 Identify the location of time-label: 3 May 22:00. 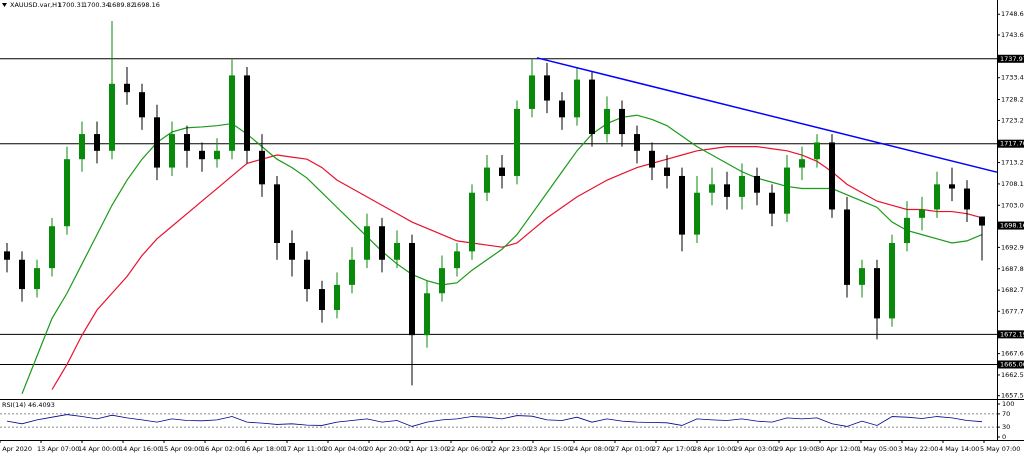
(918, 449).